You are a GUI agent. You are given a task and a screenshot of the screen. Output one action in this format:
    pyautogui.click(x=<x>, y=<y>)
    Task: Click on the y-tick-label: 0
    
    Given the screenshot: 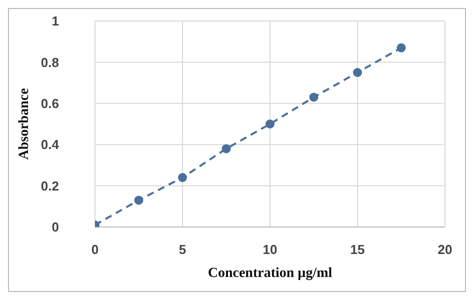 What is the action you would take?
    pyautogui.click(x=55, y=227)
    